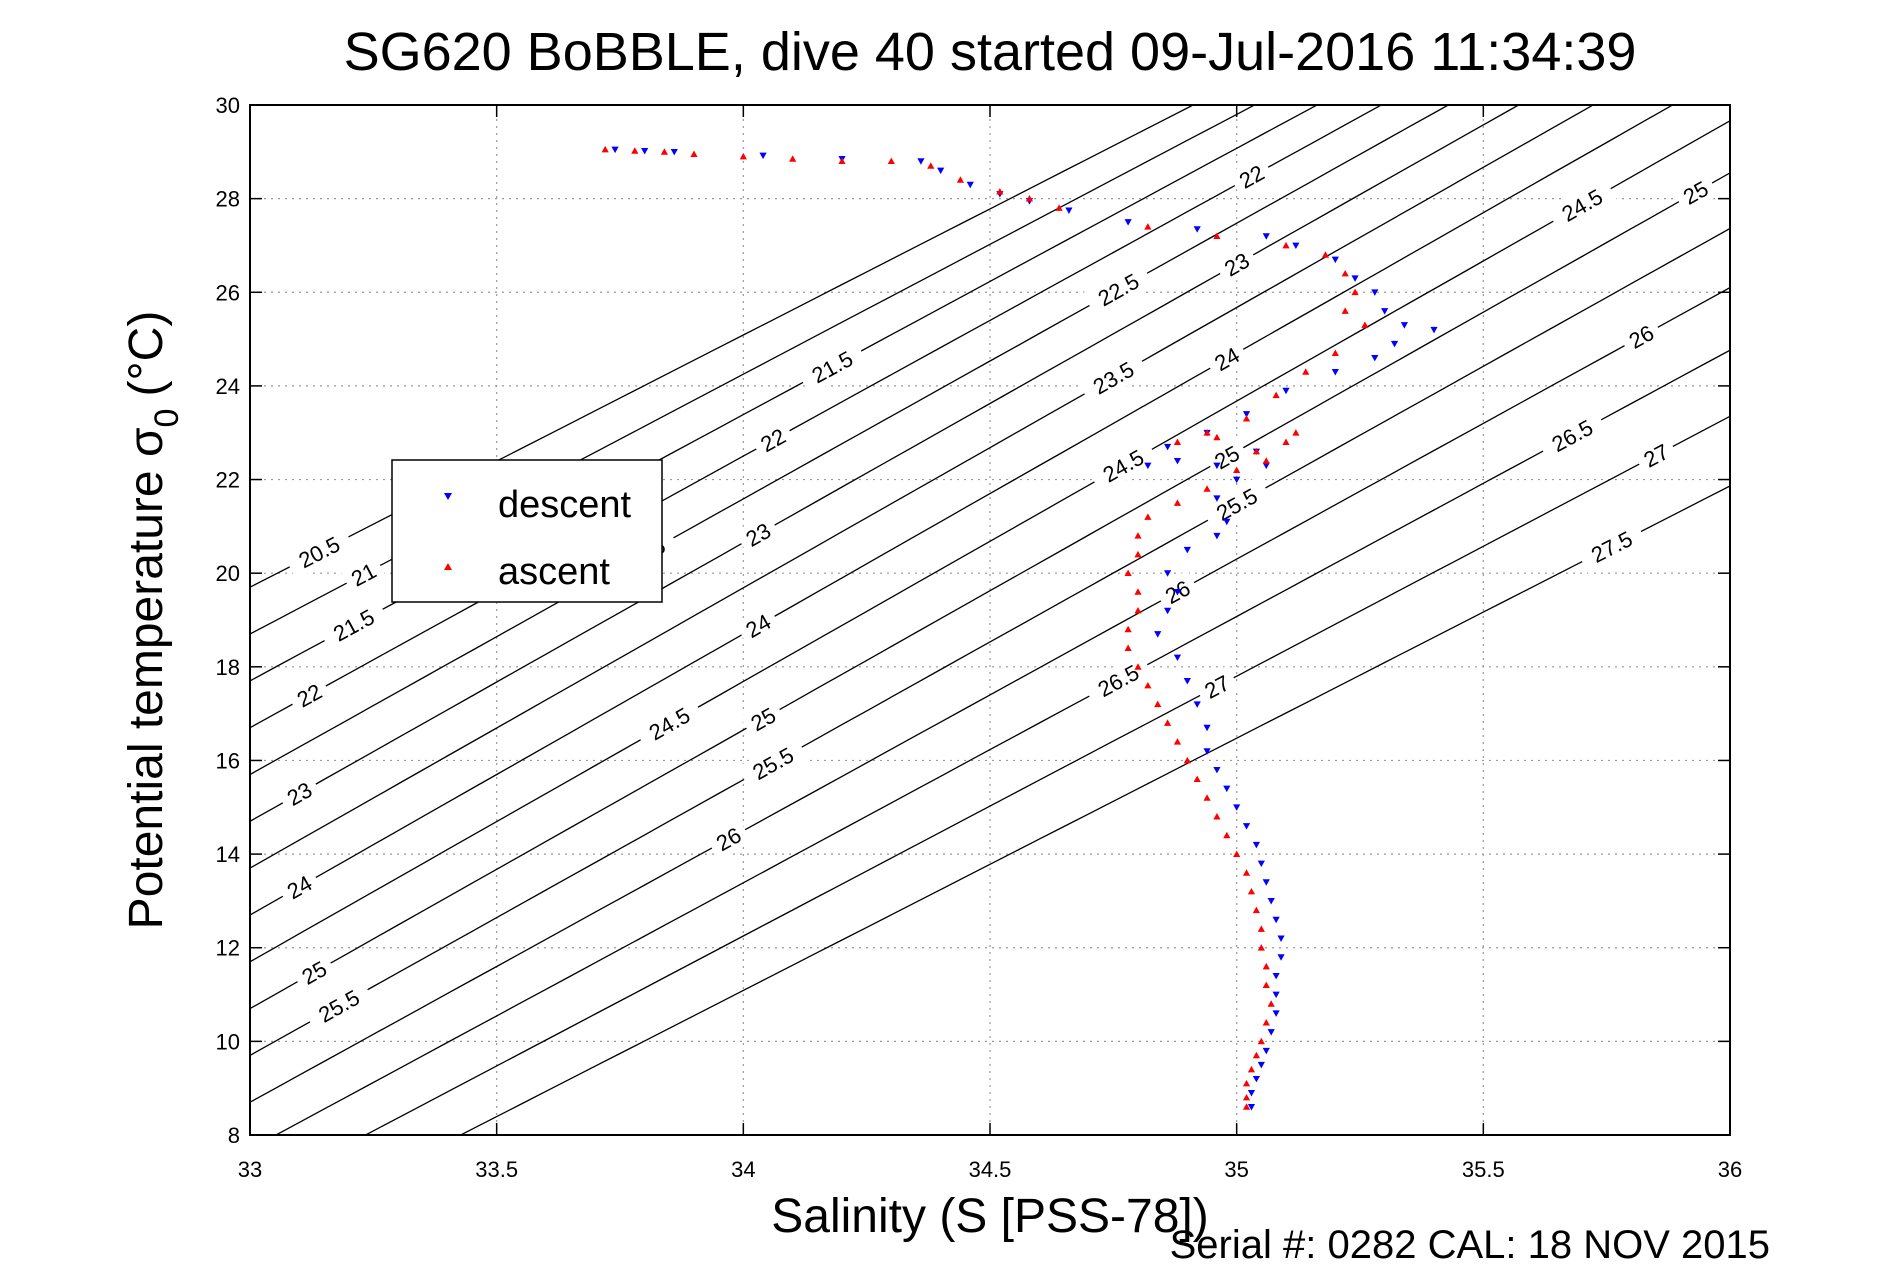 Image resolution: width=1891 pixels, height=1267 pixels. What do you see at coordinates (228, 292) in the screenshot?
I see `y-tick-label: 26` at bounding box center [228, 292].